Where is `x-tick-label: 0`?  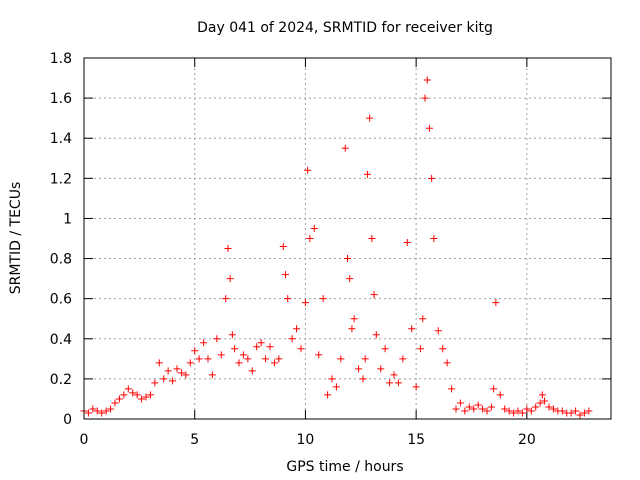
x-tick-label: 0 is located at coordinates (84, 440).